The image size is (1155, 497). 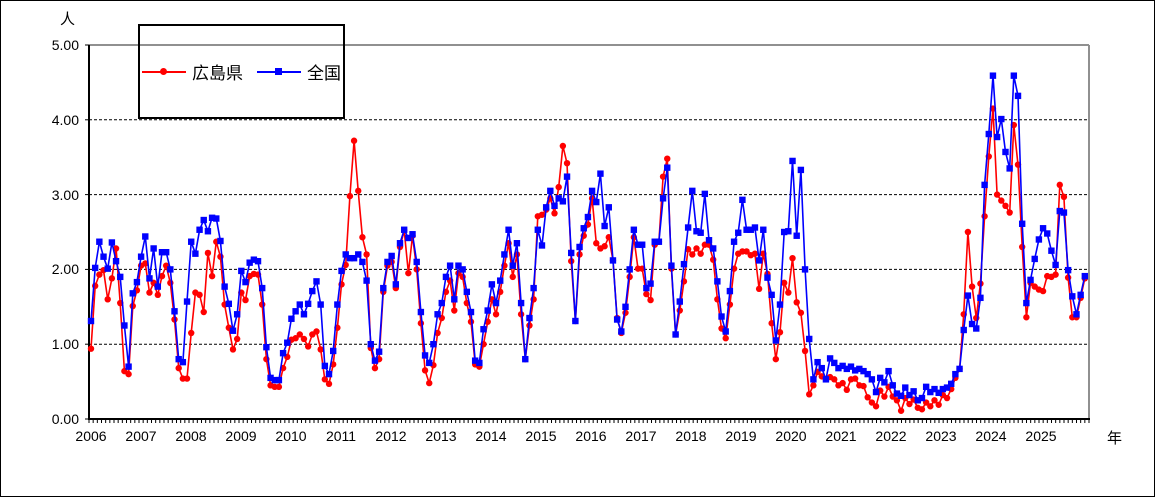 What do you see at coordinates (341, 436) in the screenshot?
I see `x-tick-label: 2011` at bounding box center [341, 436].